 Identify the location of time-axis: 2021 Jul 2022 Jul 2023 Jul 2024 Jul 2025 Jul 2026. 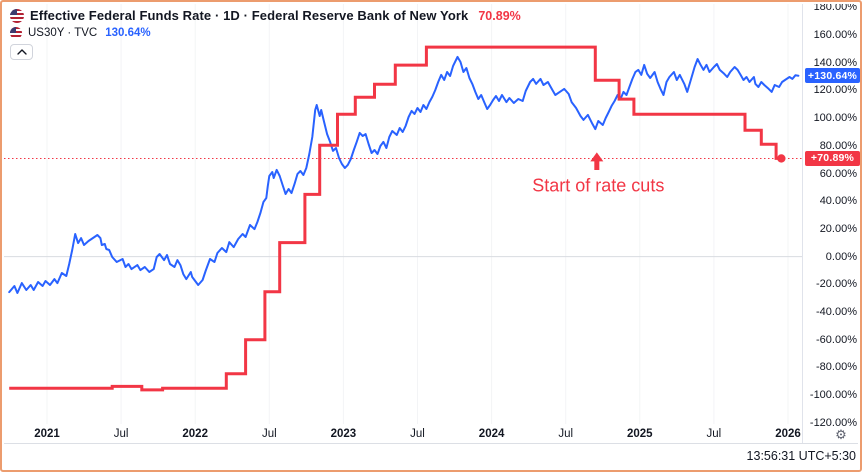
(403, 433).